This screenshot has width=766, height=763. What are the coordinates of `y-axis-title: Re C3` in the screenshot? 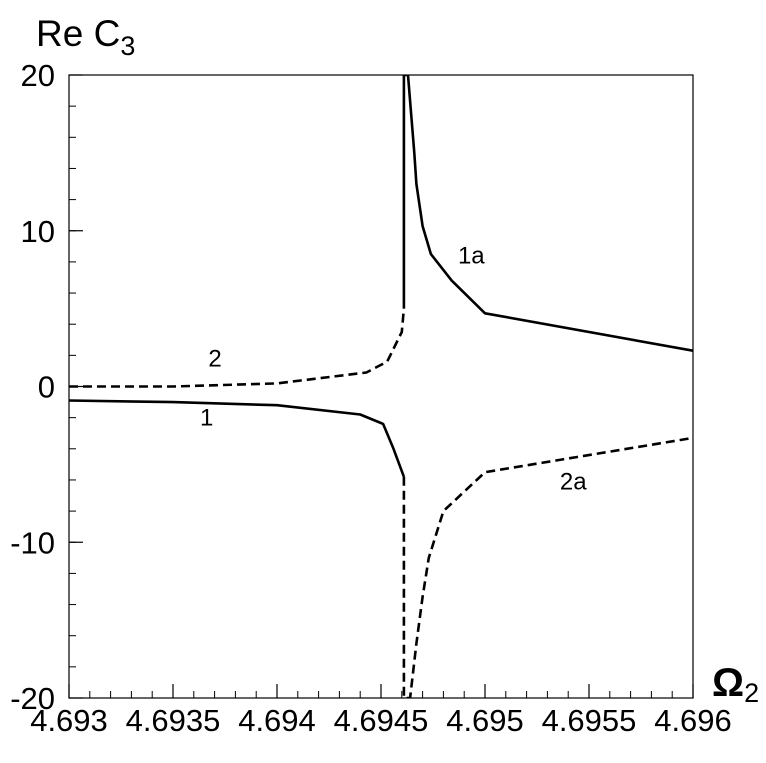 It's located at (85, 37).